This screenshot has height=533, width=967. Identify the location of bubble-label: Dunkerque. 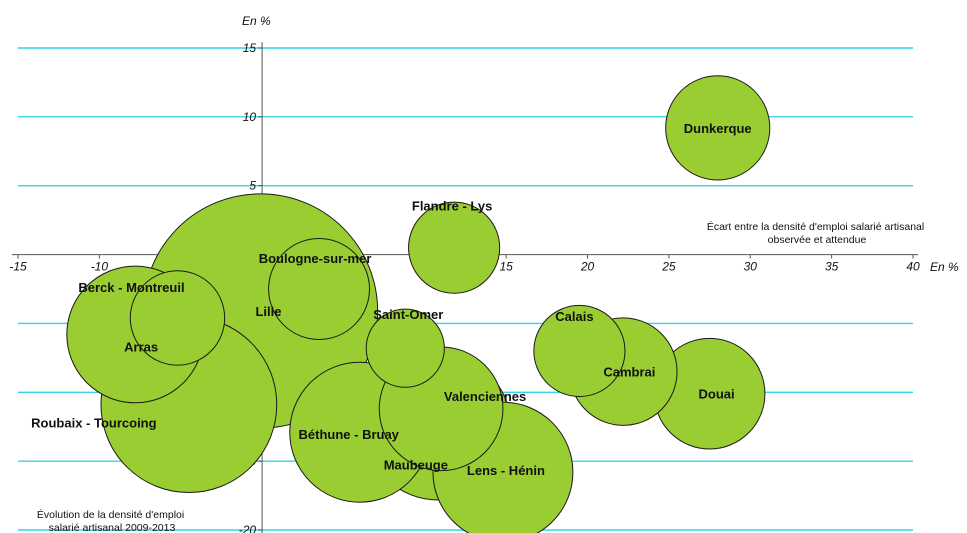
(718, 128).